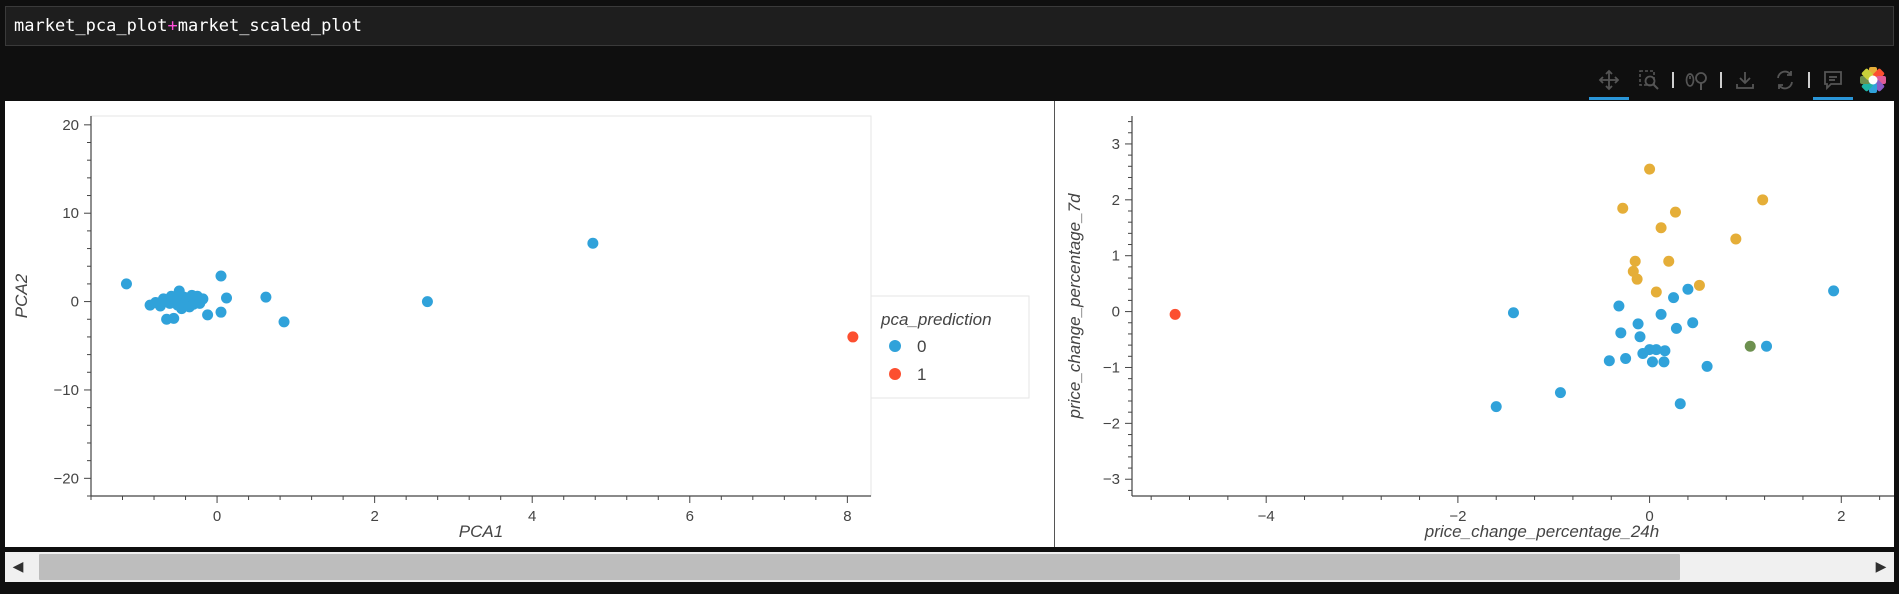  Describe the element at coordinates (1111, 367) in the screenshot. I see `y-tick-label: −1` at that location.